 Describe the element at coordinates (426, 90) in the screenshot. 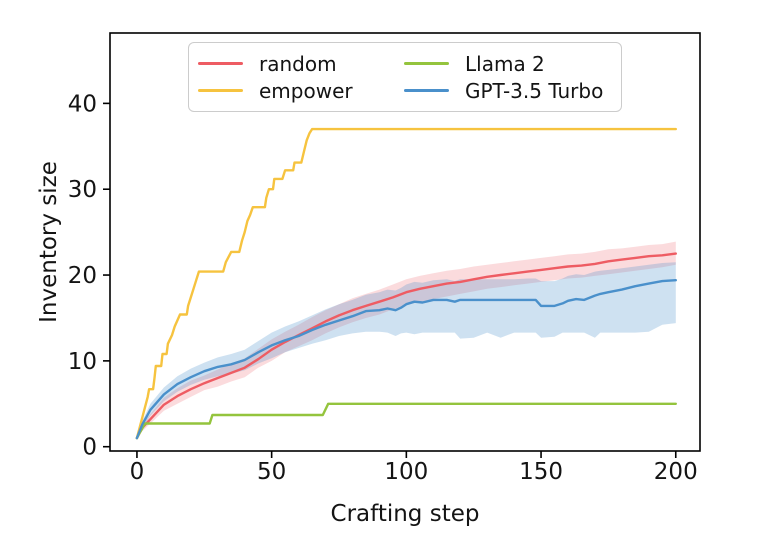

I see `legend-line-sample-gpt-3-5-turbo` at that location.